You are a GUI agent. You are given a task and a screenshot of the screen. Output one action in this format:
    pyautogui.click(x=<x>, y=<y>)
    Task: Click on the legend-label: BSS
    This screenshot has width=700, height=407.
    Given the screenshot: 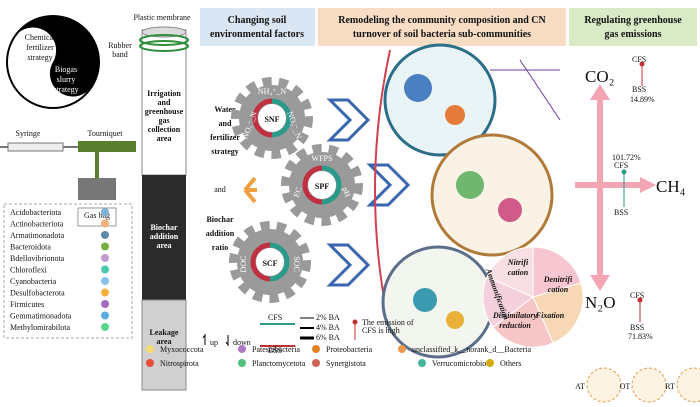 What is the action you would take?
    pyautogui.click(x=275, y=350)
    